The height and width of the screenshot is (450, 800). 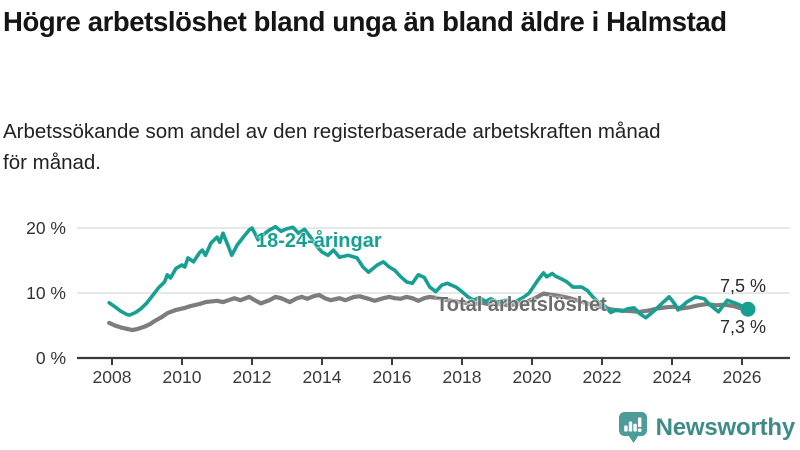 I want to click on newsworthy-icon, so click(x=632, y=427).